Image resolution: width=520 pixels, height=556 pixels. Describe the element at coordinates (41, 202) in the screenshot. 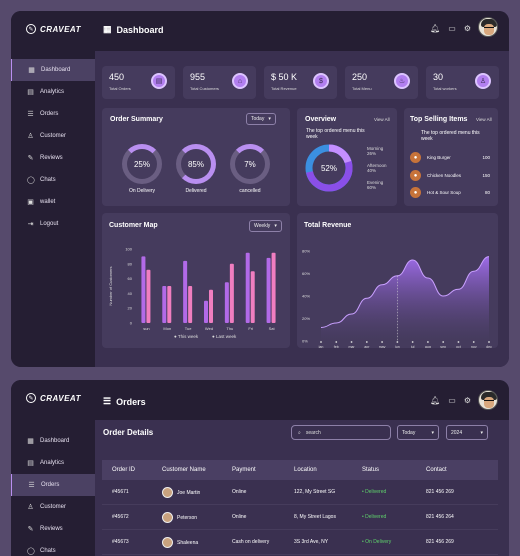

I see `sidebar-item-wallet: ▣ wallet` at that location.